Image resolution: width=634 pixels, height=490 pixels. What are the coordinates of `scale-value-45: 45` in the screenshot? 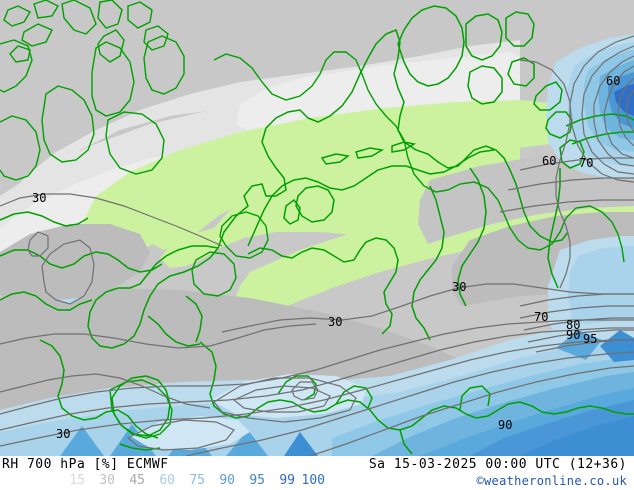 It's located at (137, 480).